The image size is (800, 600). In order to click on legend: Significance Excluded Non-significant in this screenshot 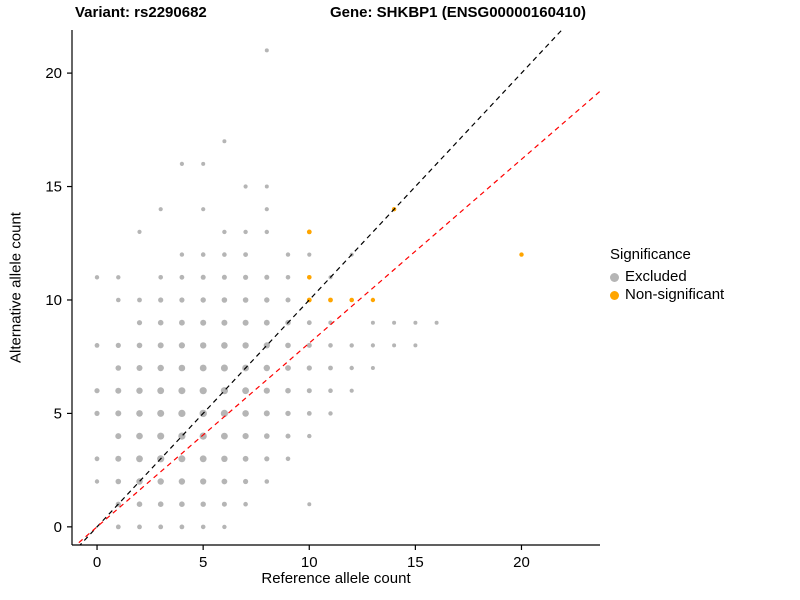, I will do `click(667, 275)`.